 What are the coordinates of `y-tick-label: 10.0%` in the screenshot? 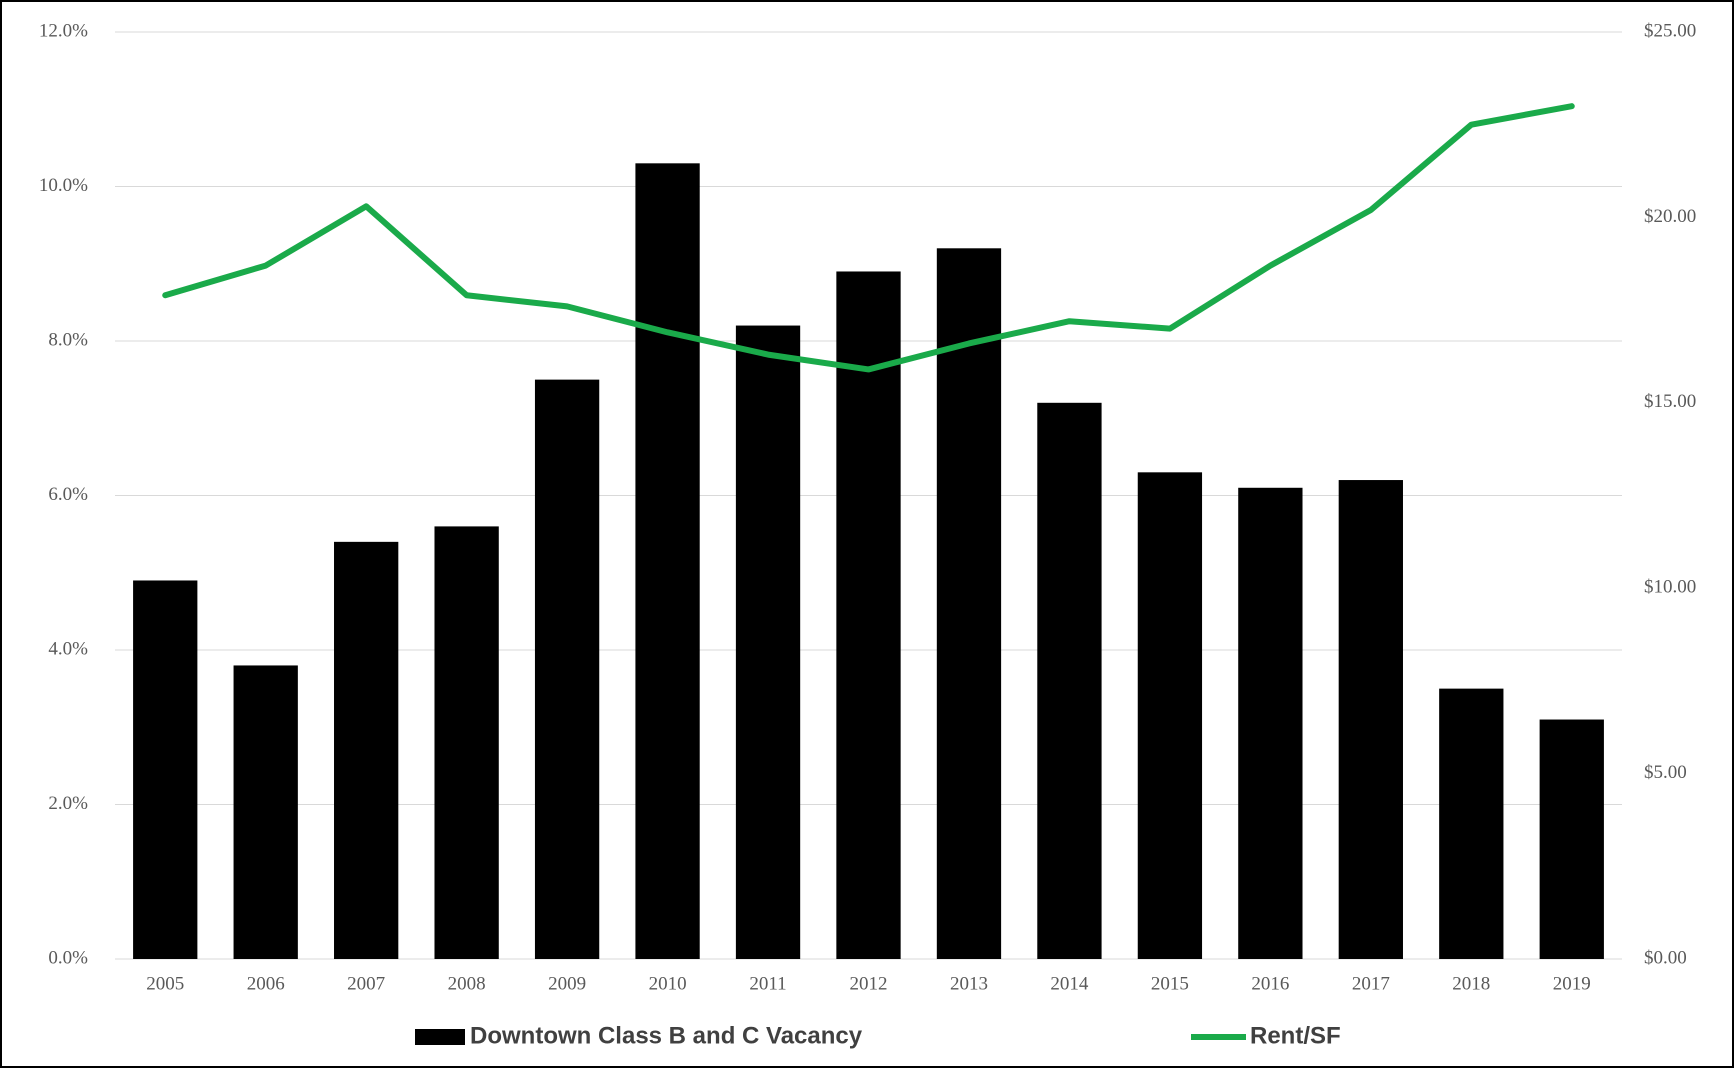 It's located at (63, 185).